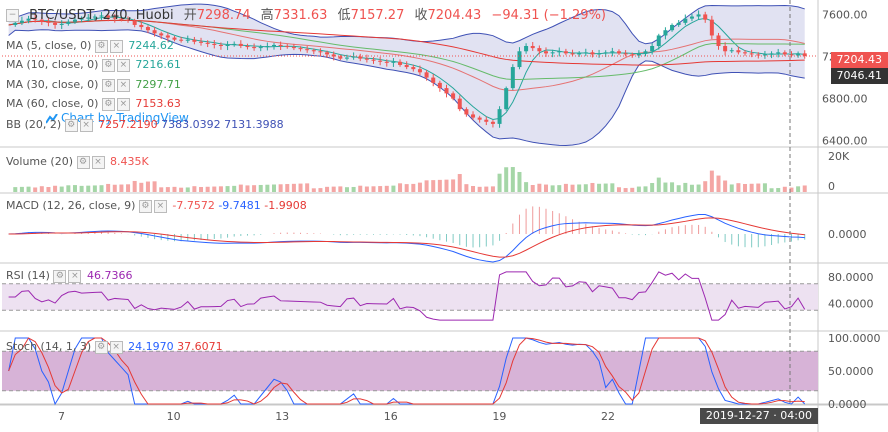 This screenshot has height=432, width=888. Describe the element at coordinates (845, 14) in the screenshot. I see `price-tick-label: 7600.00` at that location.